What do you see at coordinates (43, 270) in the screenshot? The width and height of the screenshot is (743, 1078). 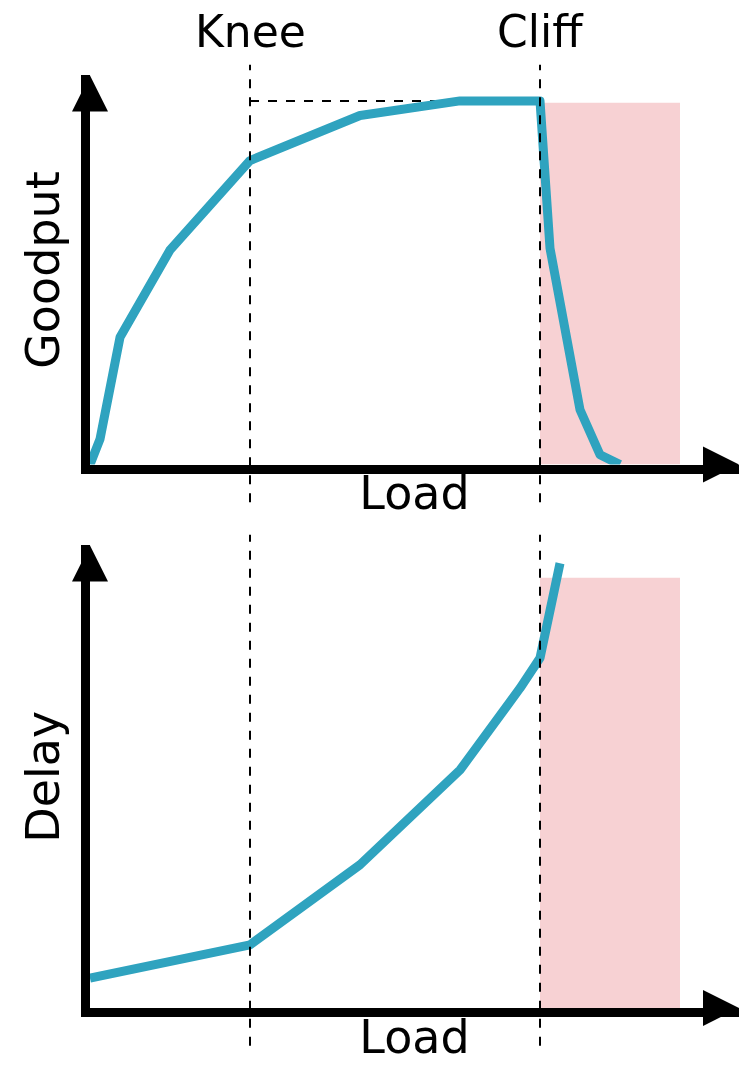 I see `y-axis-title: Goodput` at bounding box center [43, 270].